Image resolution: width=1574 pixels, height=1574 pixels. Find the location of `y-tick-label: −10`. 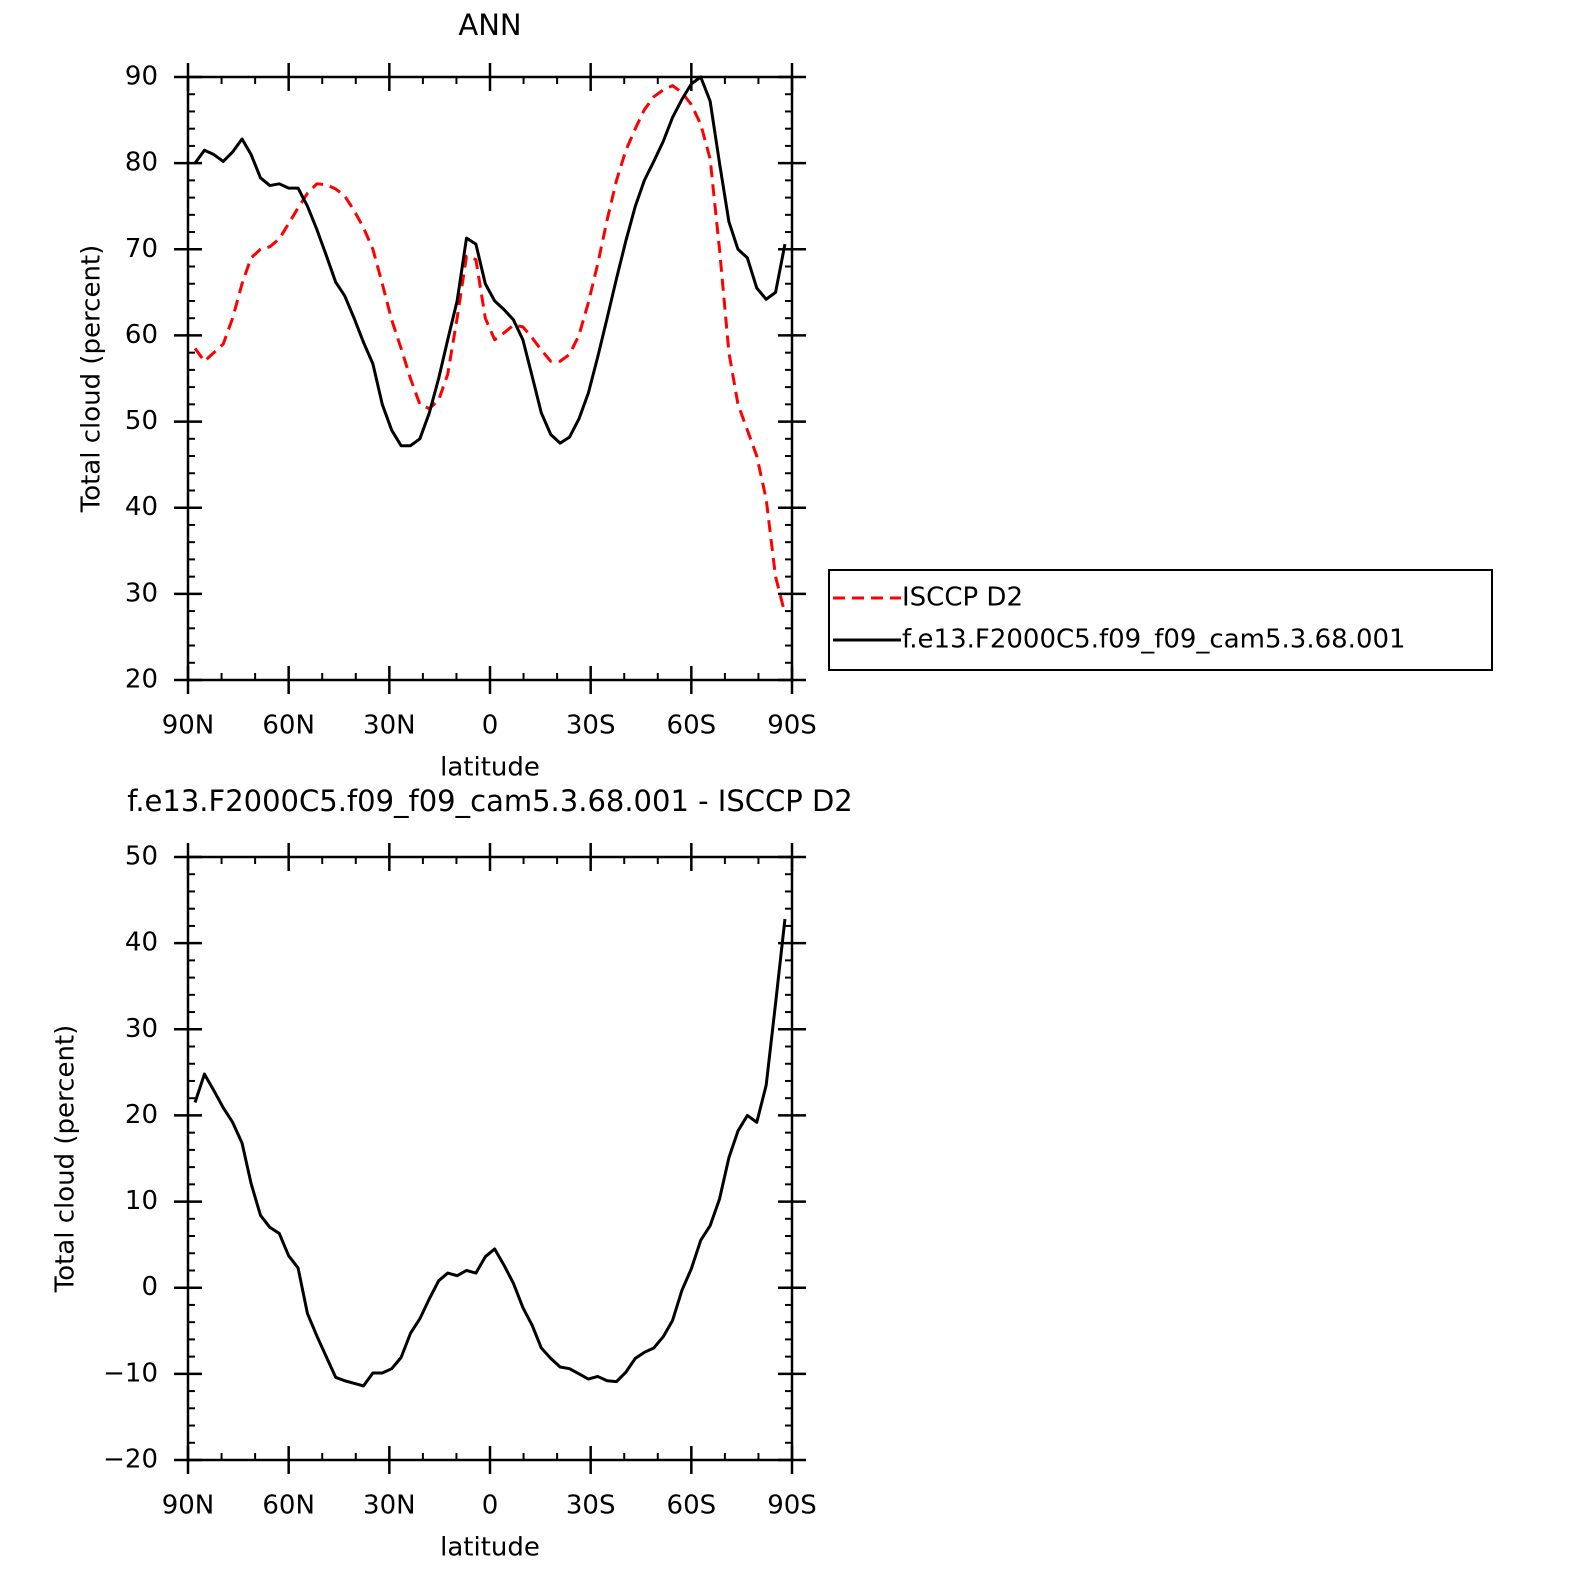

y-tick-label: −10 is located at coordinates (130, 1373).